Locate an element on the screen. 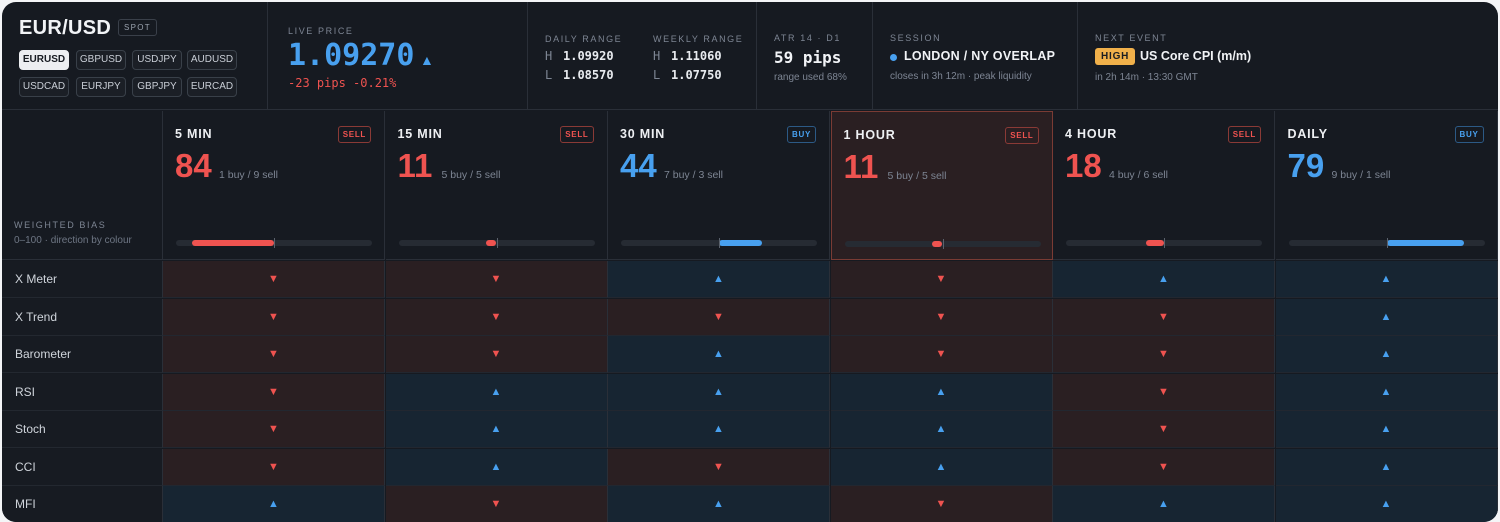 This screenshot has width=1500, height=522. pair-title: EUR/USD is located at coordinates (65, 28).